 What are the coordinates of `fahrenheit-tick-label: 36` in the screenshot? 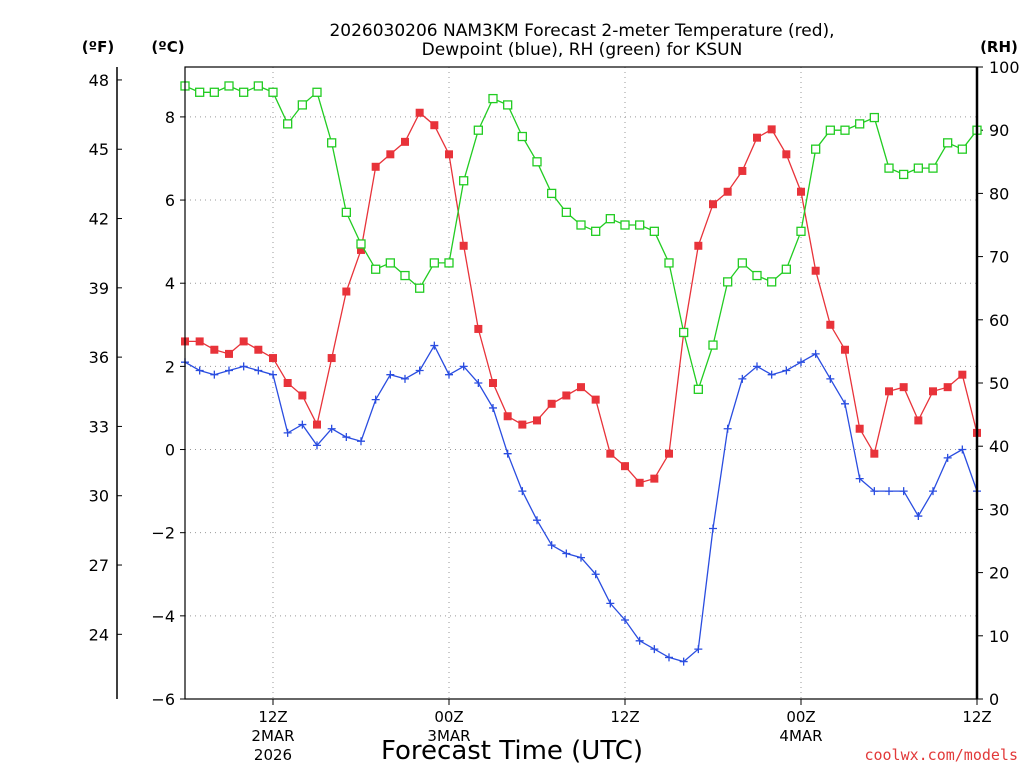 It's located at (99, 357).